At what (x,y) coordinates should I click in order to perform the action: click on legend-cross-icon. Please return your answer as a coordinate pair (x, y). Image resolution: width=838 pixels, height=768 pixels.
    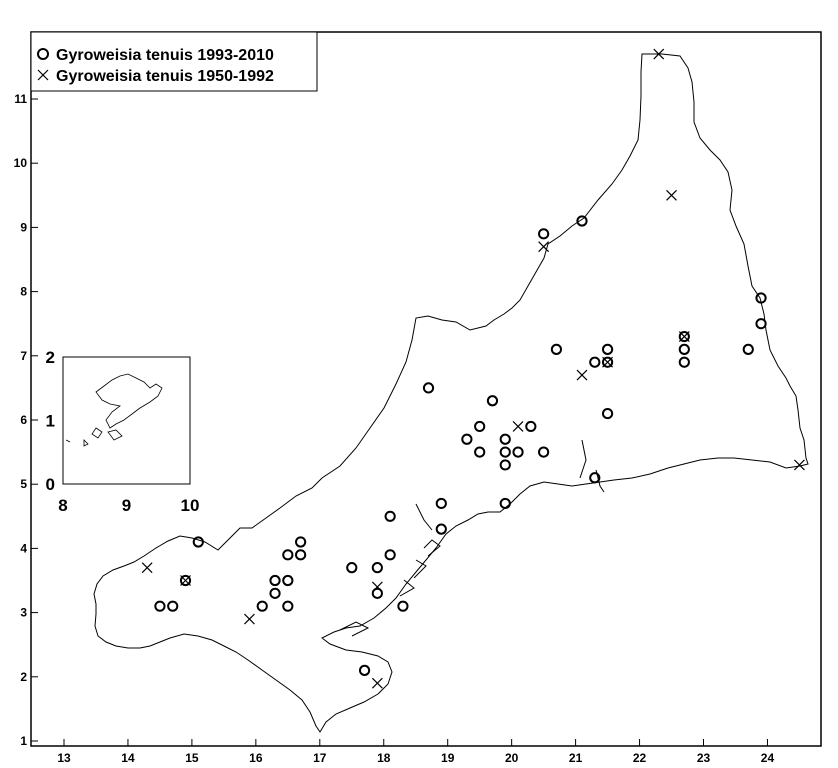
    Looking at the image, I should click on (43, 75).